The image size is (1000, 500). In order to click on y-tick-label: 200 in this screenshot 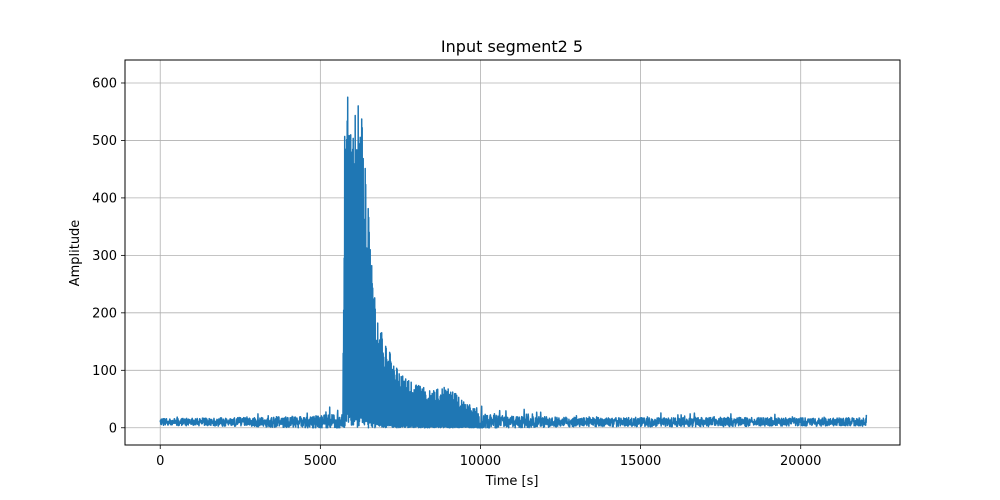, I will do `click(104, 313)`.